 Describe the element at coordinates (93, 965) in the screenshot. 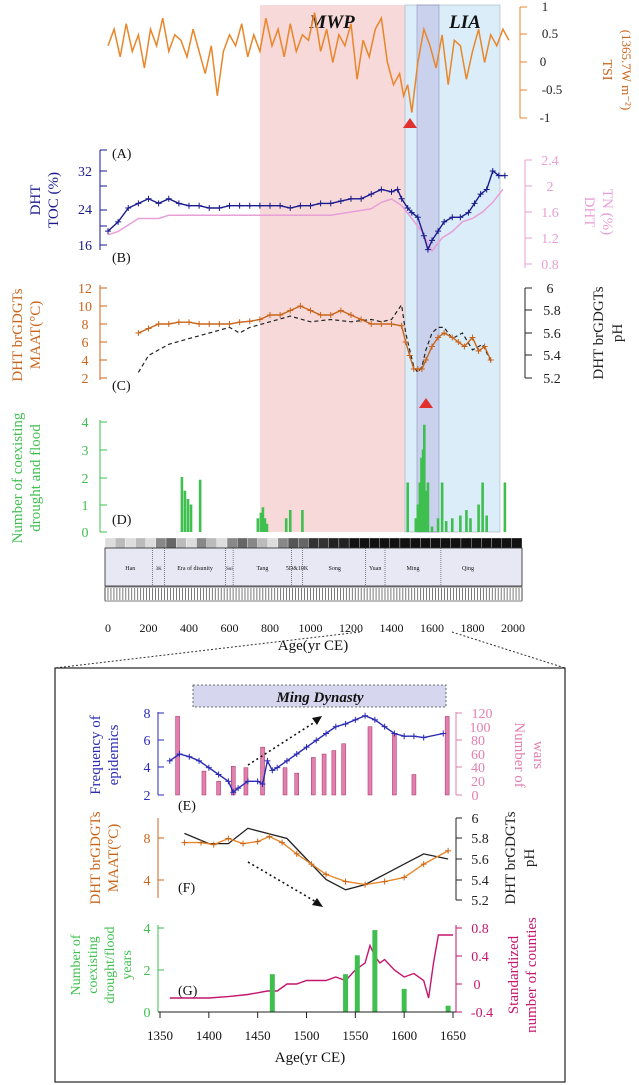

I see `drought-ming-axis-label-2: coexisting` at that location.